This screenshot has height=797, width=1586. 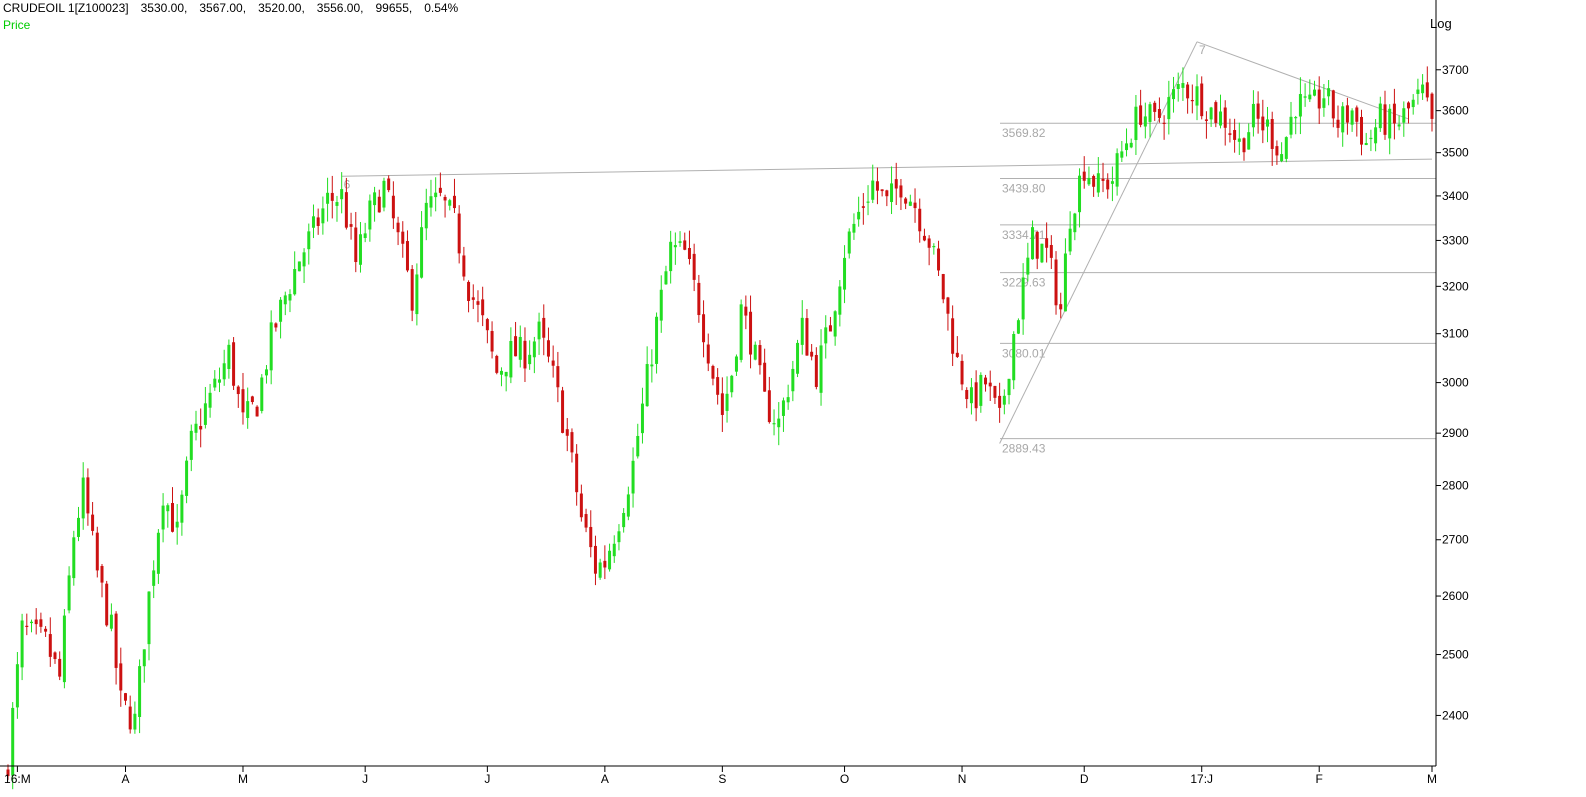 I want to click on x-tick-label: J, so click(x=487, y=779).